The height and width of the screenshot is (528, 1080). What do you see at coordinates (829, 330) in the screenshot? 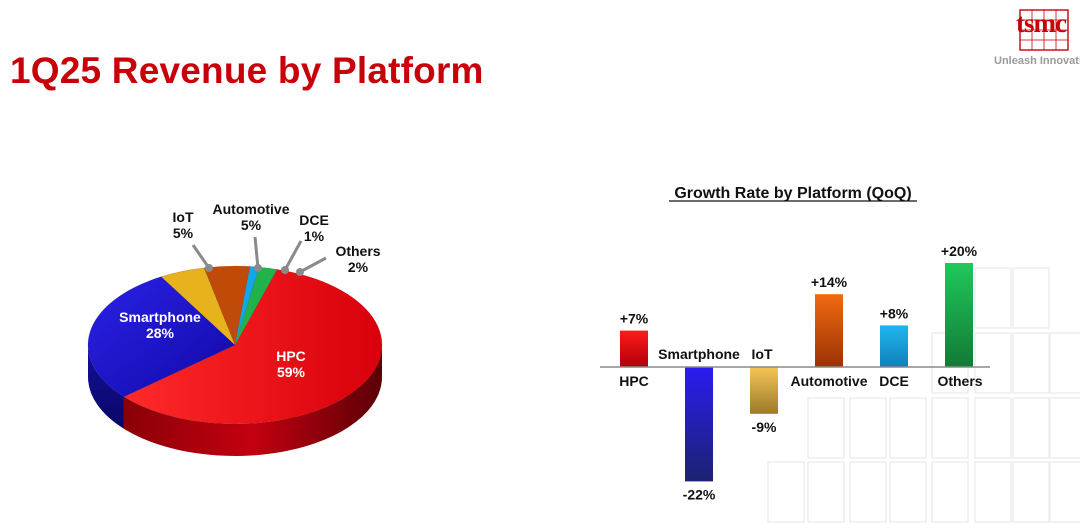
I see `bar-automotive` at bounding box center [829, 330].